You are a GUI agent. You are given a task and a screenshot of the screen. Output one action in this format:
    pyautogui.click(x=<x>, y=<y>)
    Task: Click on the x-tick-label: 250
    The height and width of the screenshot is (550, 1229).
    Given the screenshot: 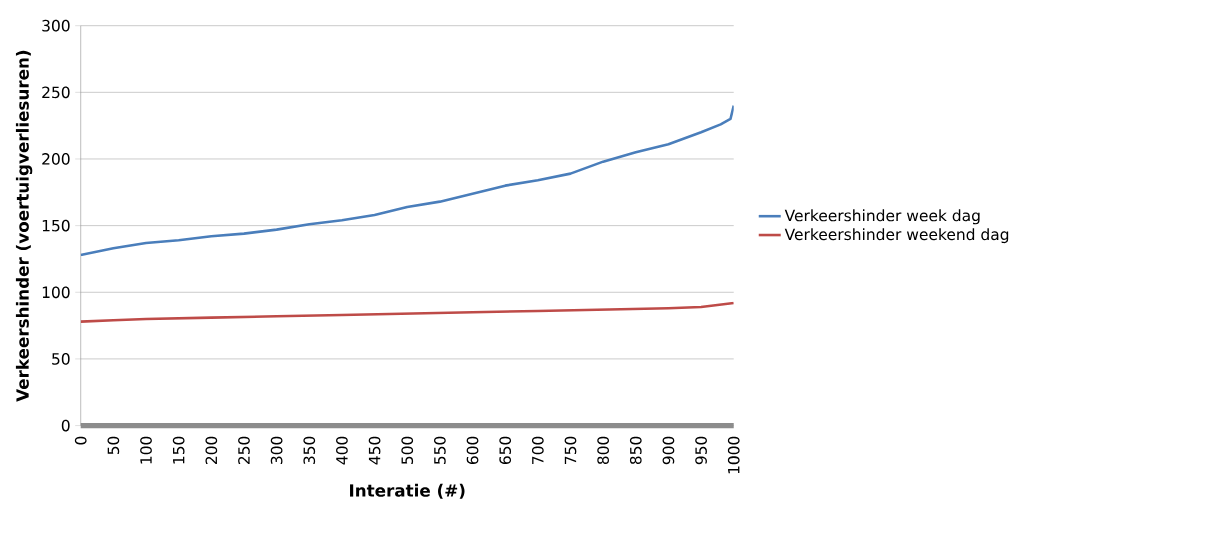 What is the action you would take?
    pyautogui.click(x=244, y=450)
    